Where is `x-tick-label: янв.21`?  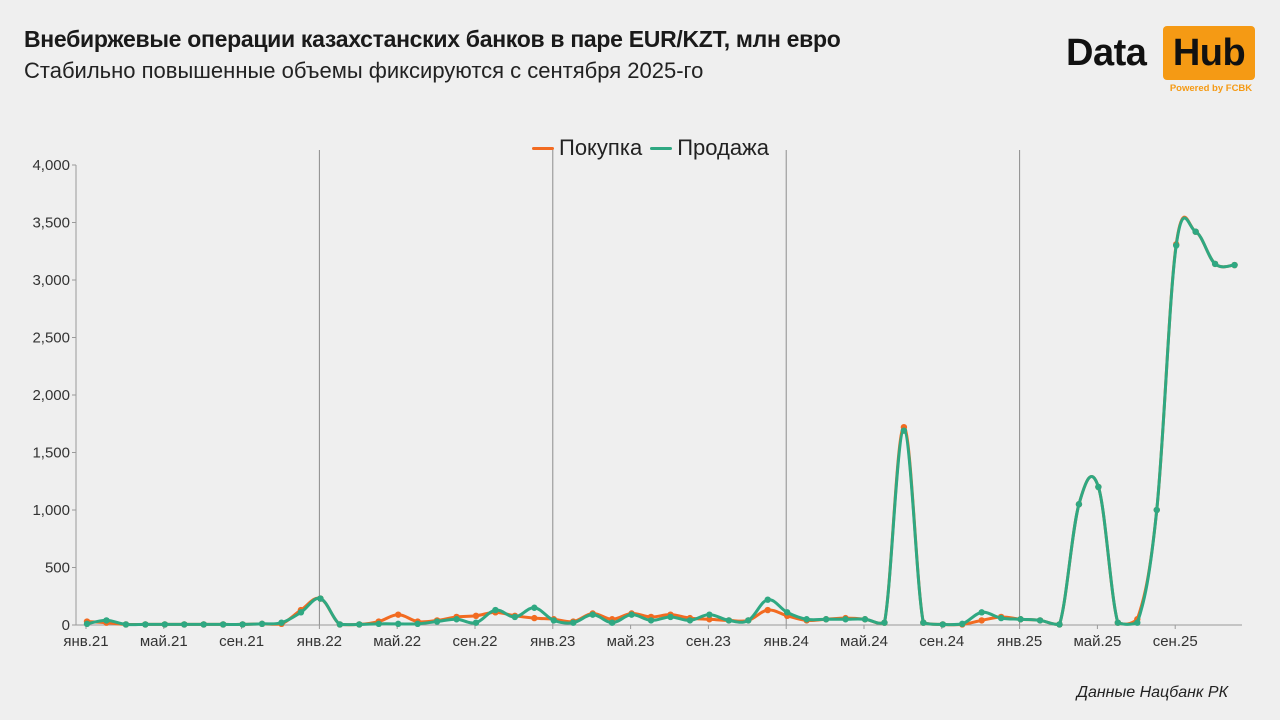 x-tick-label: янв.21 is located at coordinates (85, 641).